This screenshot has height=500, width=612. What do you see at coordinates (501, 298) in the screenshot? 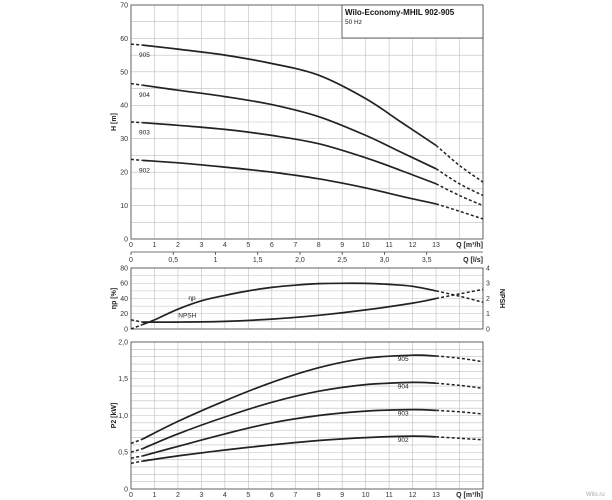
I see `y-axis-label-right: NPSH` at bounding box center [501, 298].